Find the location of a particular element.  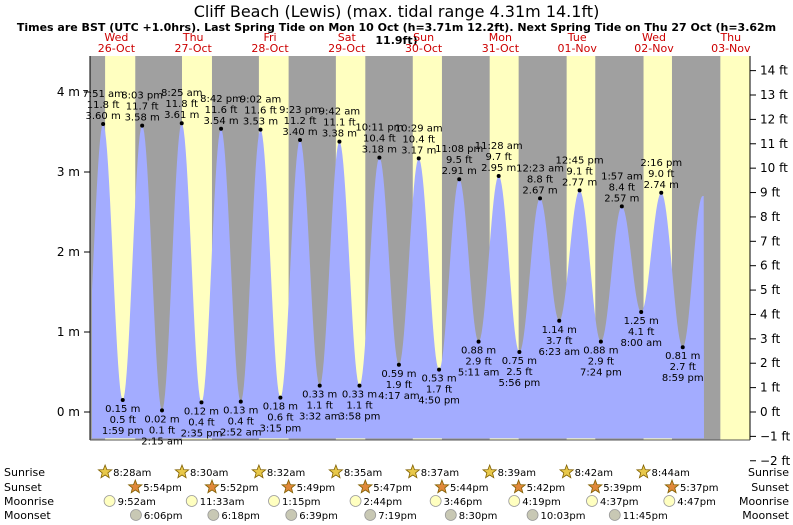

tide-height-m-label: 0.13 m is located at coordinates (240, 411).